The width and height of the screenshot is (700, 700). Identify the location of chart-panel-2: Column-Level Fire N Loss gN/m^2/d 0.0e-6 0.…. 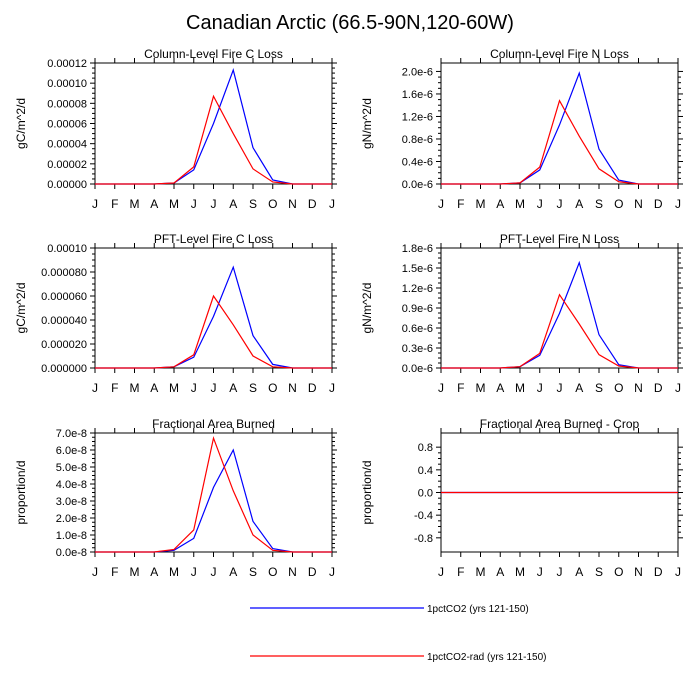
(521, 129).